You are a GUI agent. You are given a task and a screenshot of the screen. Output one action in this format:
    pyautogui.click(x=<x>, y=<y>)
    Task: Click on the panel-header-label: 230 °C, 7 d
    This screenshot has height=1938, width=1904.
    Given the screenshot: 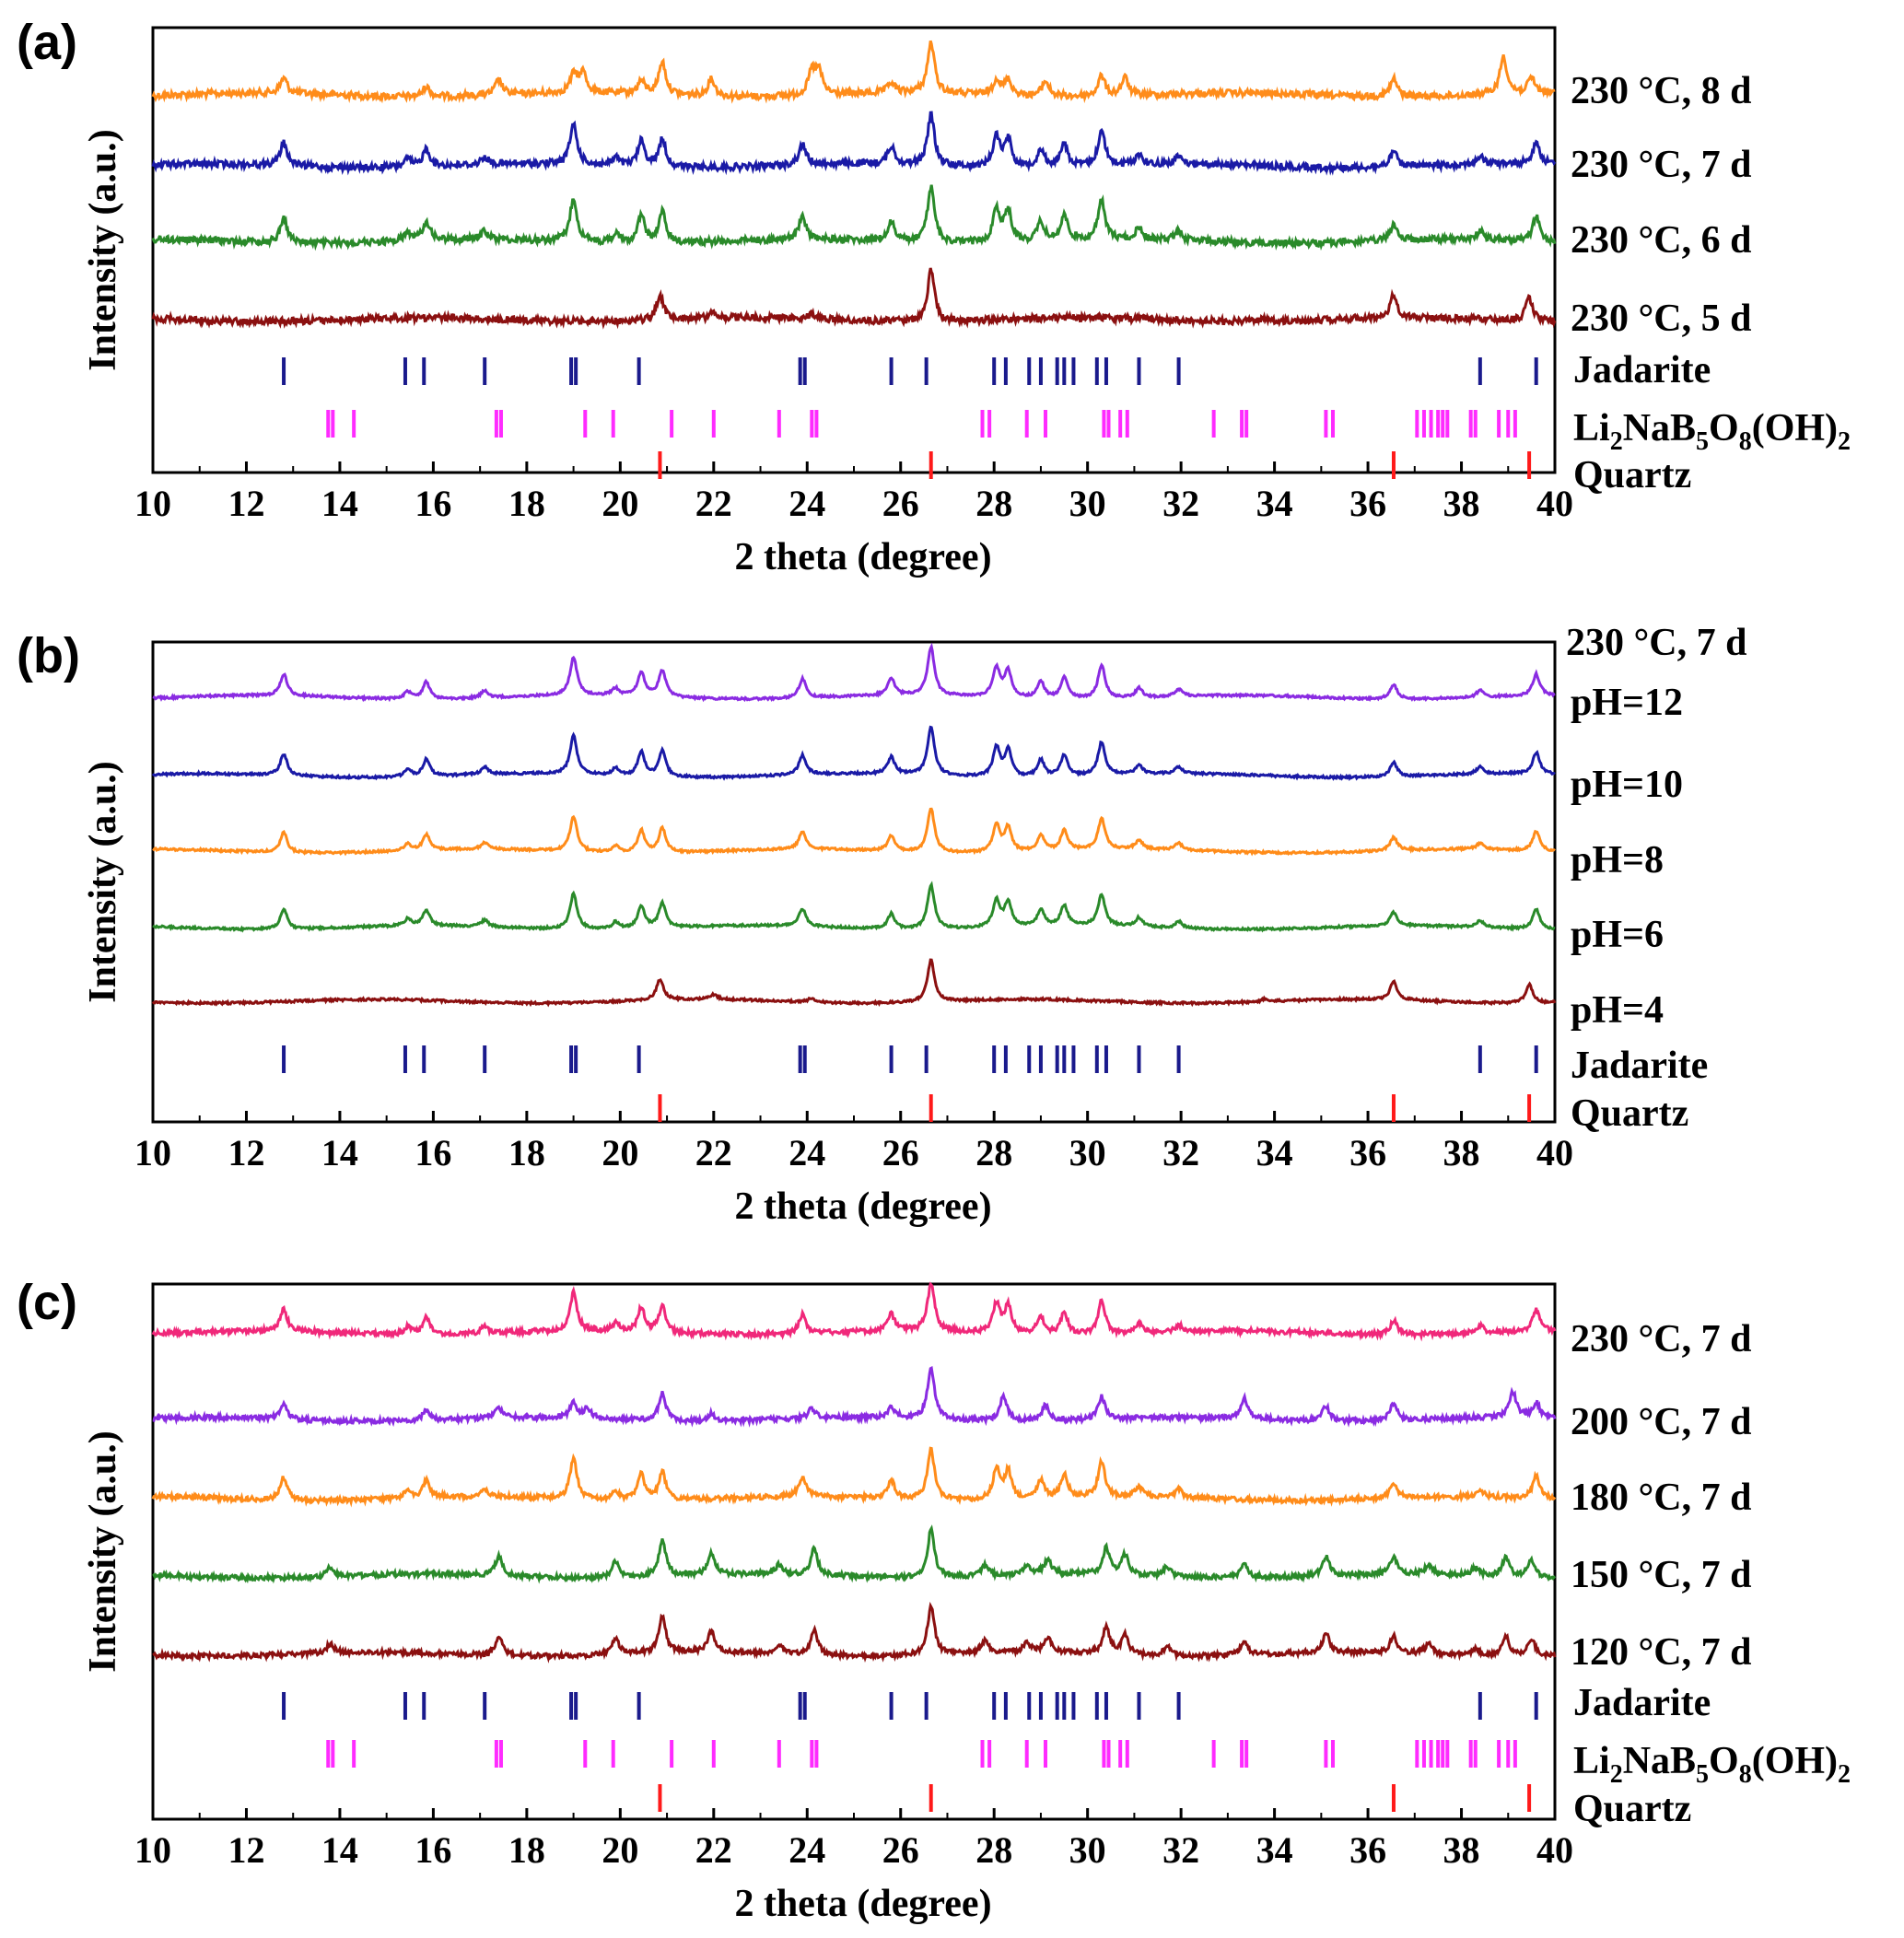 What is the action you would take?
    pyautogui.click(x=1656, y=643)
    